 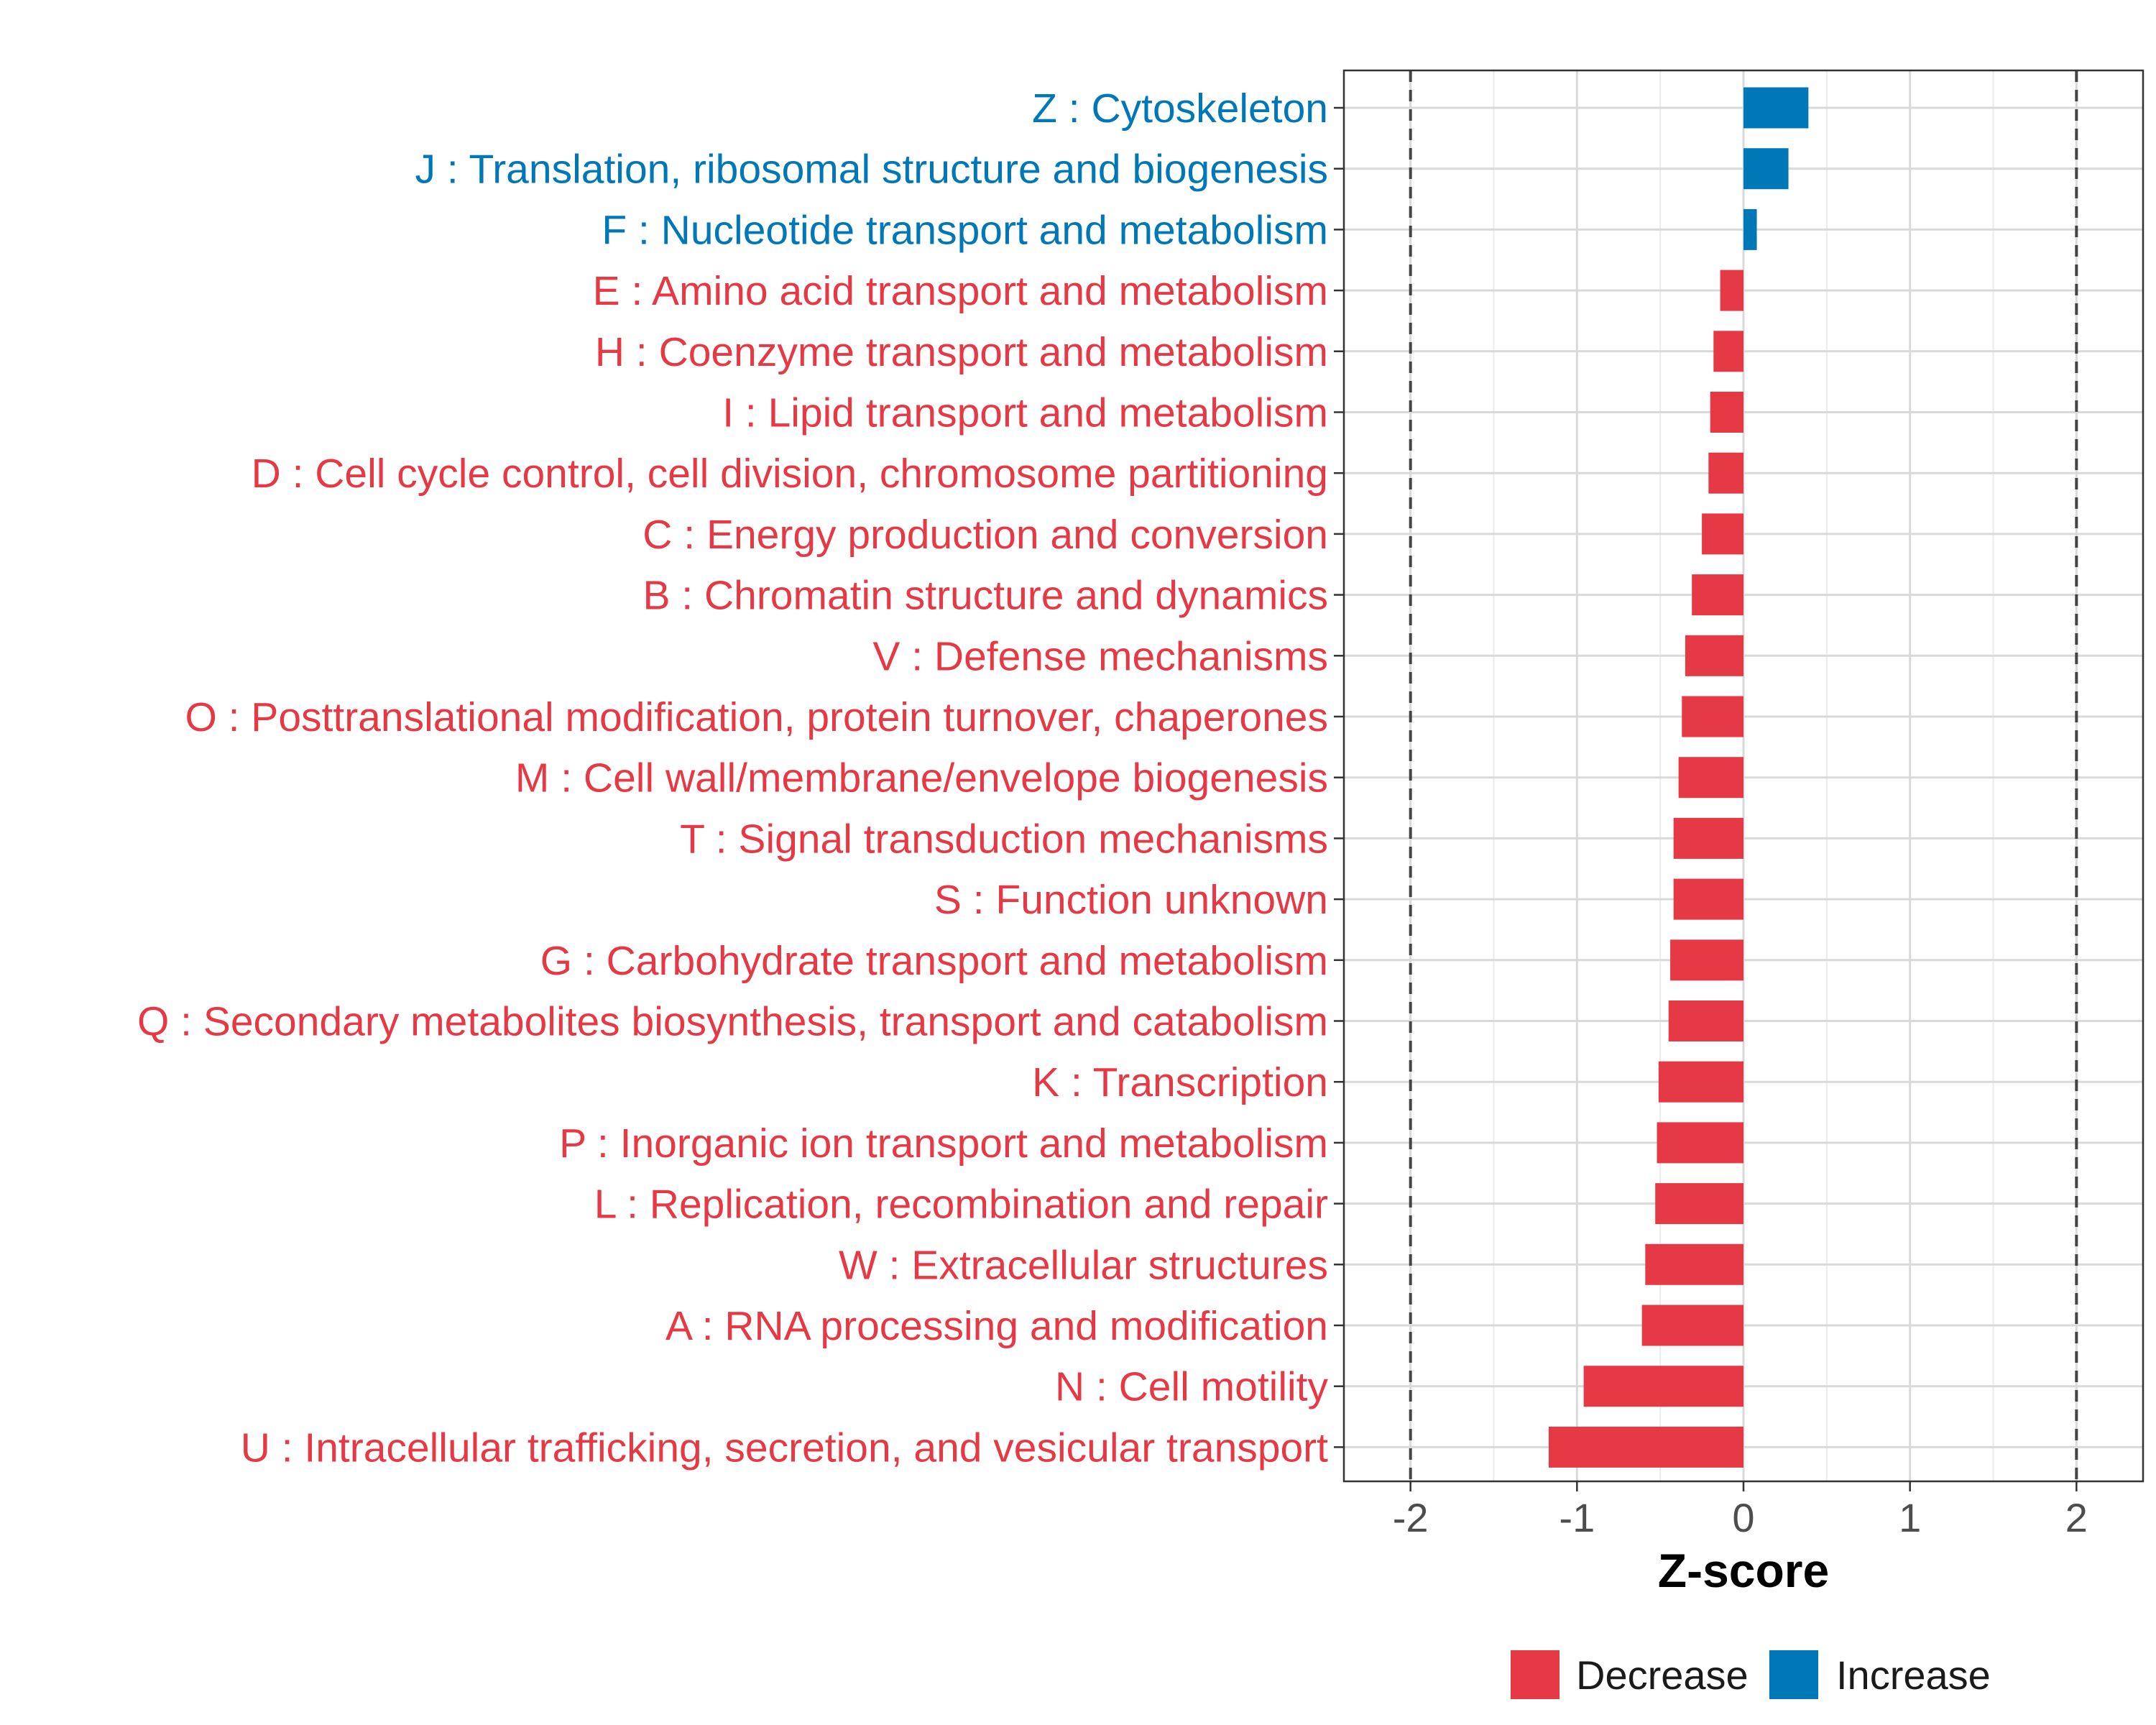 I want to click on category-label: S : Function unknown, so click(x=1131, y=900).